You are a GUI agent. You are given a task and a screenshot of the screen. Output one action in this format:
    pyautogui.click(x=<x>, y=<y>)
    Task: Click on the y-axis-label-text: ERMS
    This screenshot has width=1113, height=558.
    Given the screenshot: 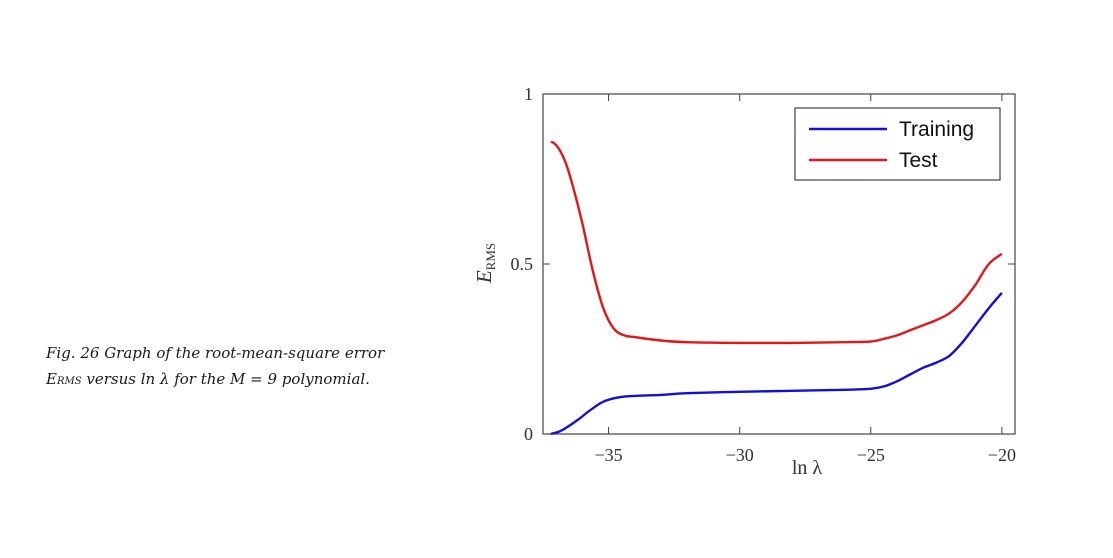 What is the action you would take?
    pyautogui.click(x=485, y=263)
    